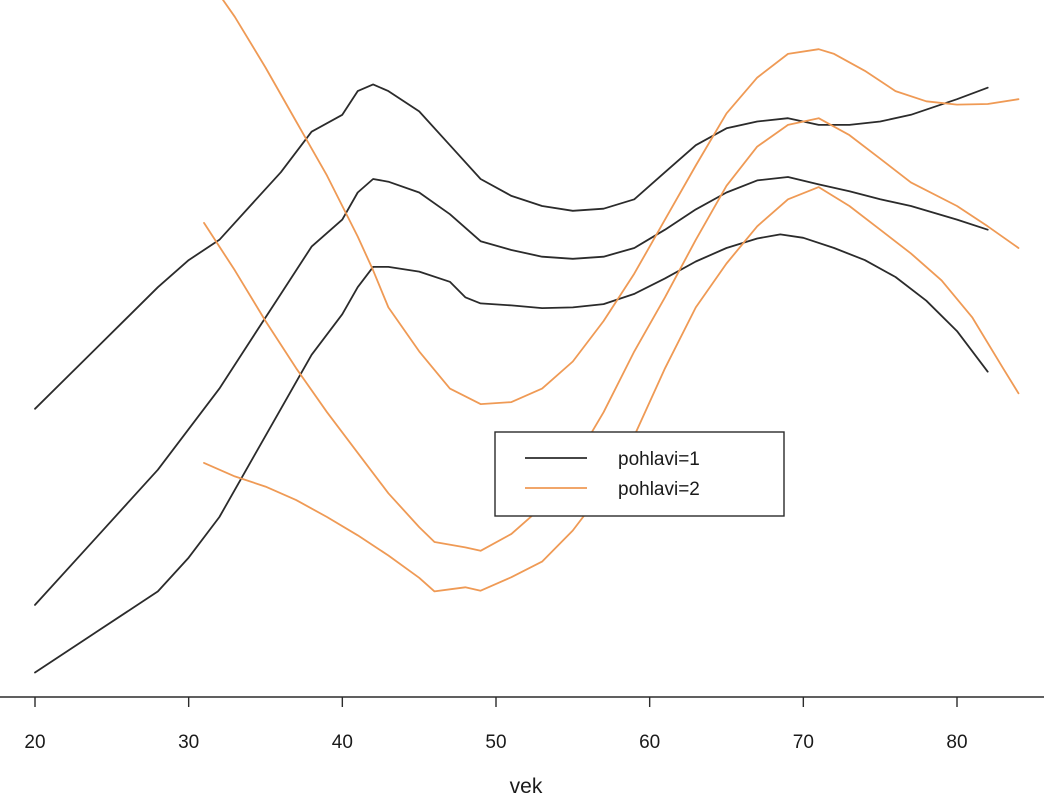 The width and height of the screenshot is (1044, 800). What do you see at coordinates (526, 786) in the screenshot?
I see `x-axis-title: vek` at bounding box center [526, 786].